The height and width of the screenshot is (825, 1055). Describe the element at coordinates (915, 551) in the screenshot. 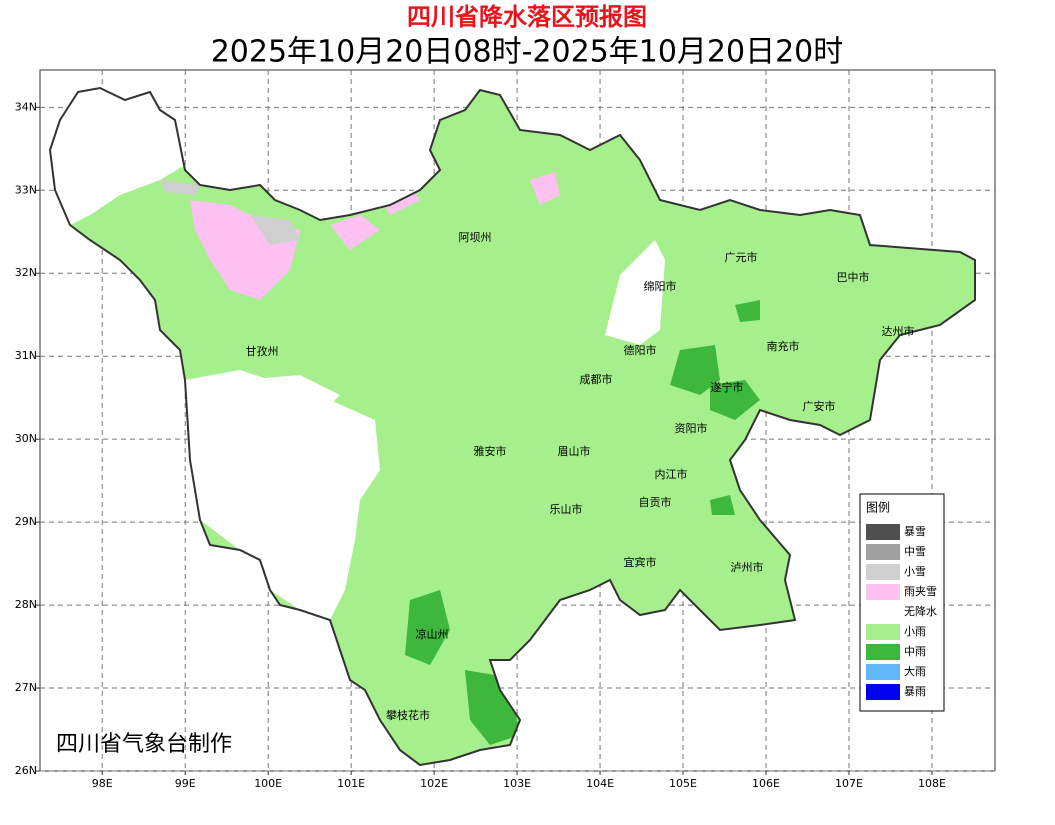

I see `legend-label: 中雪` at that location.